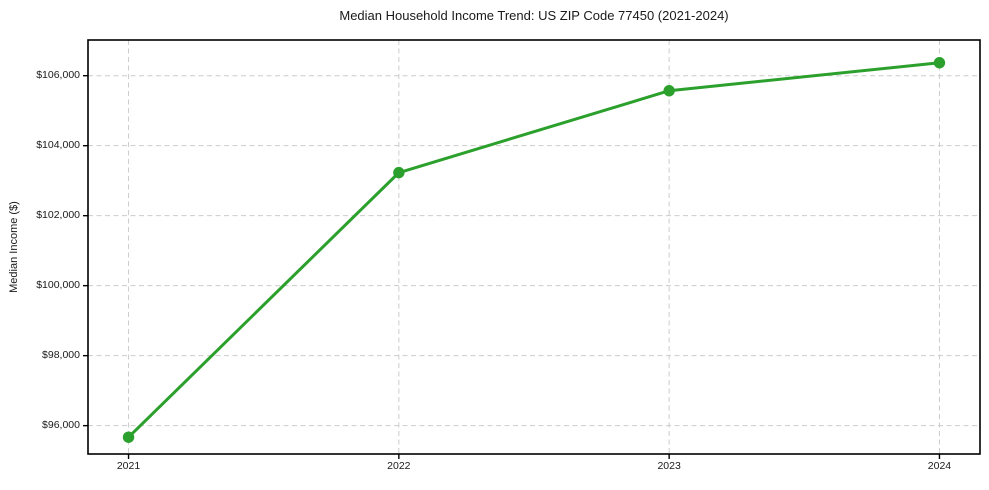 The height and width of the screenshot is (490, 989). I want to click on data-point-2022, so click(399, 172).